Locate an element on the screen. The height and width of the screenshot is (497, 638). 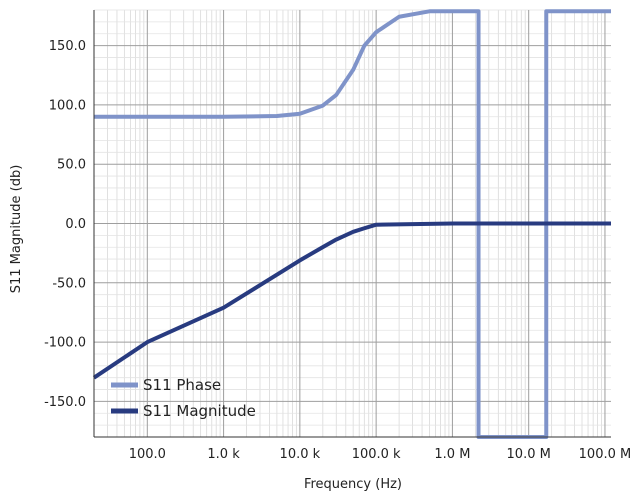
legend-label-magnitude: S11 Magnitude is located at coordinates (199, 411).